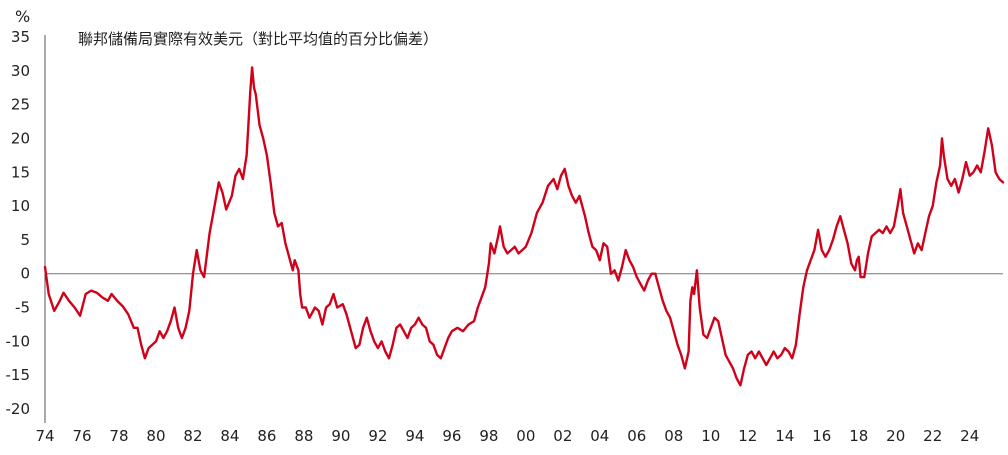  What do you see at coordinates (20, 105) in the screenshot?
I see `y-tick-label: 25` at bounding box center [20, 105].